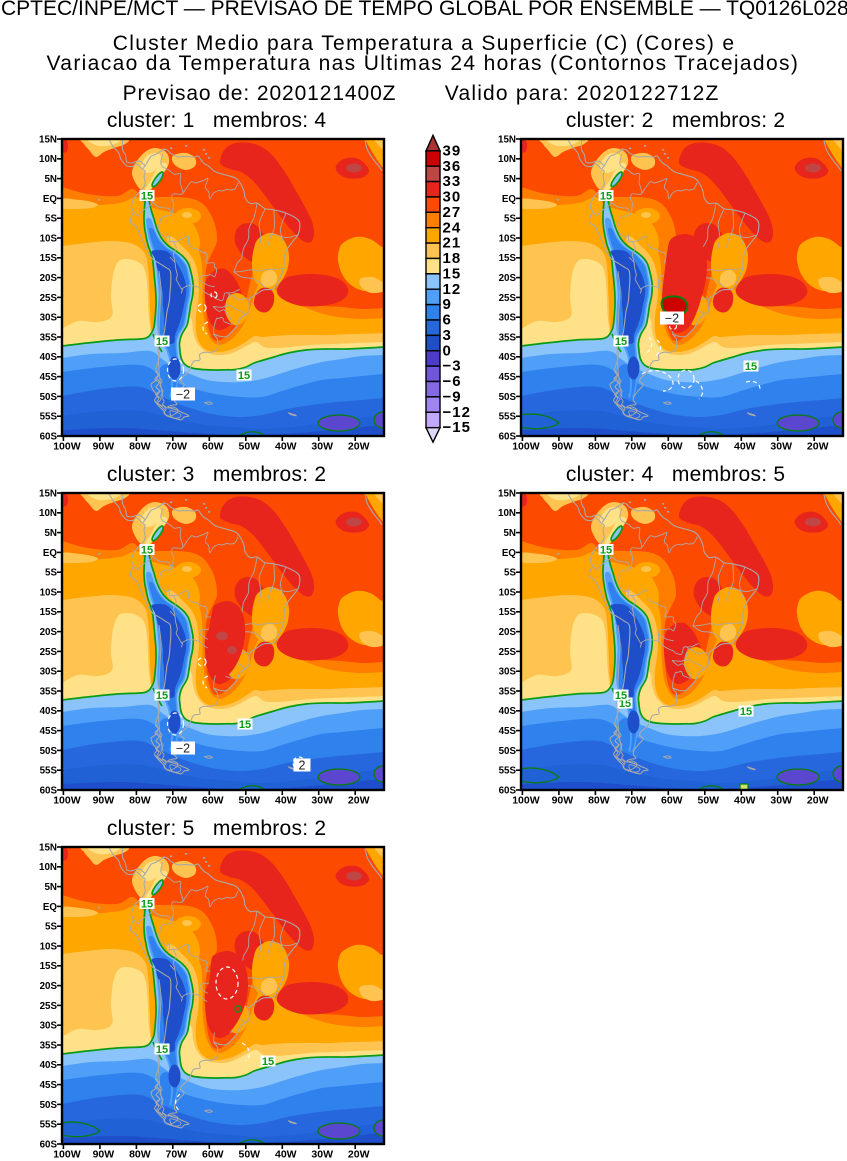 The image size is (847, 1161). What do you see at coordinates (452, 243) in the screenshot?
I see `svg-text: 21` at bounding box center [452, 243].